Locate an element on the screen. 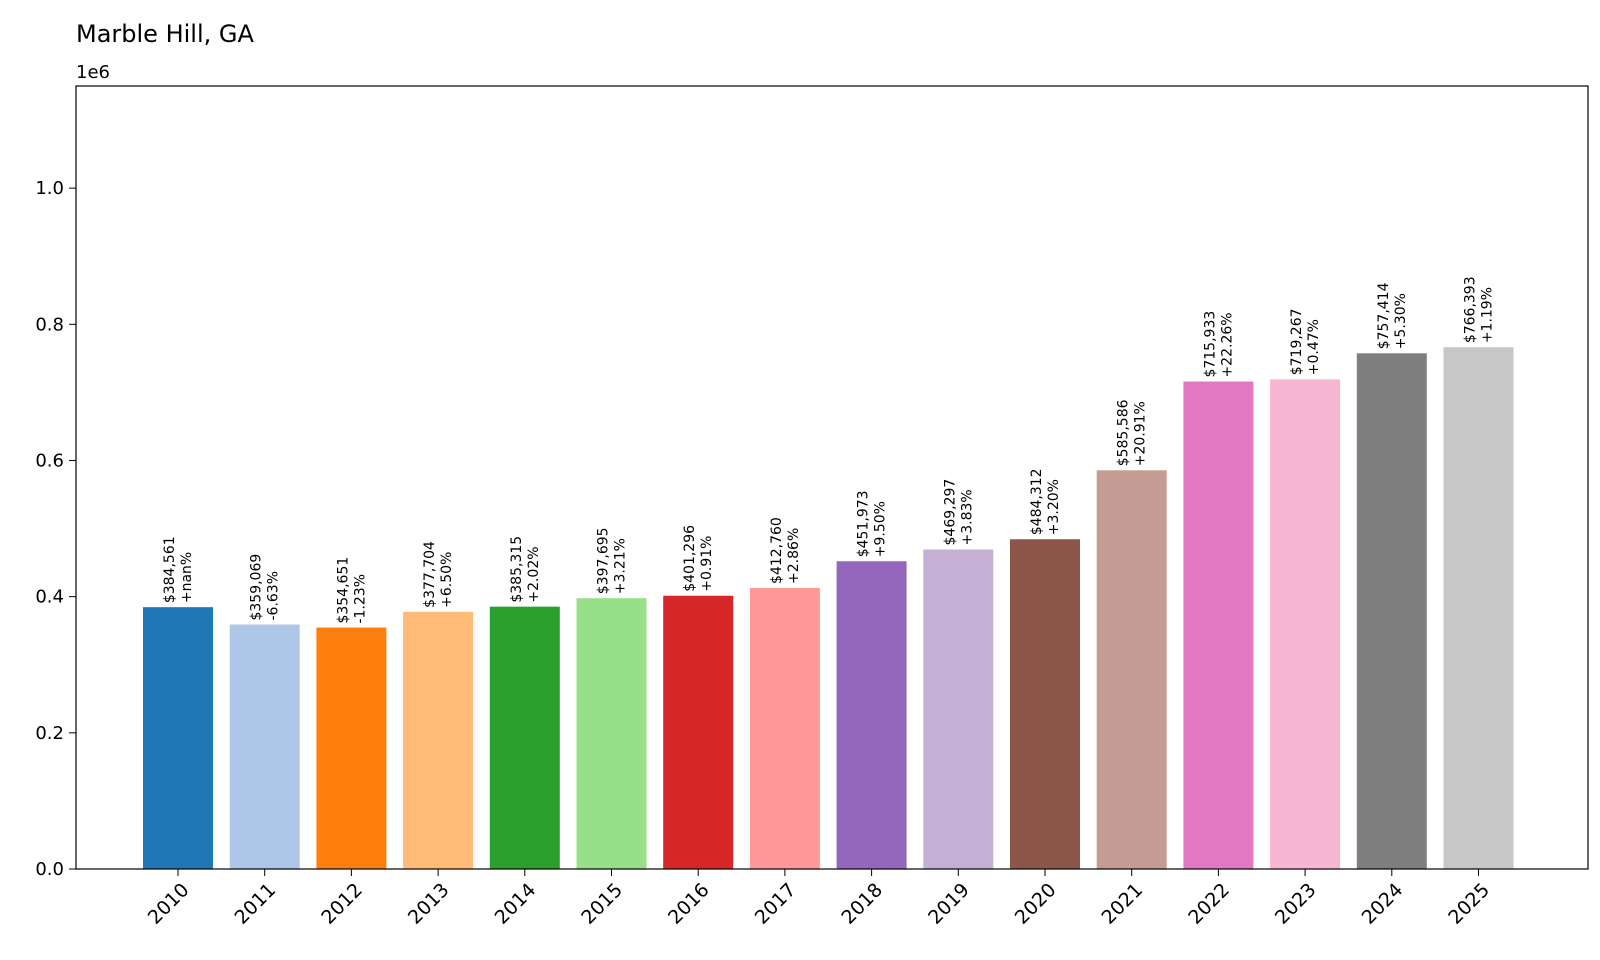  bar-value-label: $359,069 is located at coordinates (257, 587).